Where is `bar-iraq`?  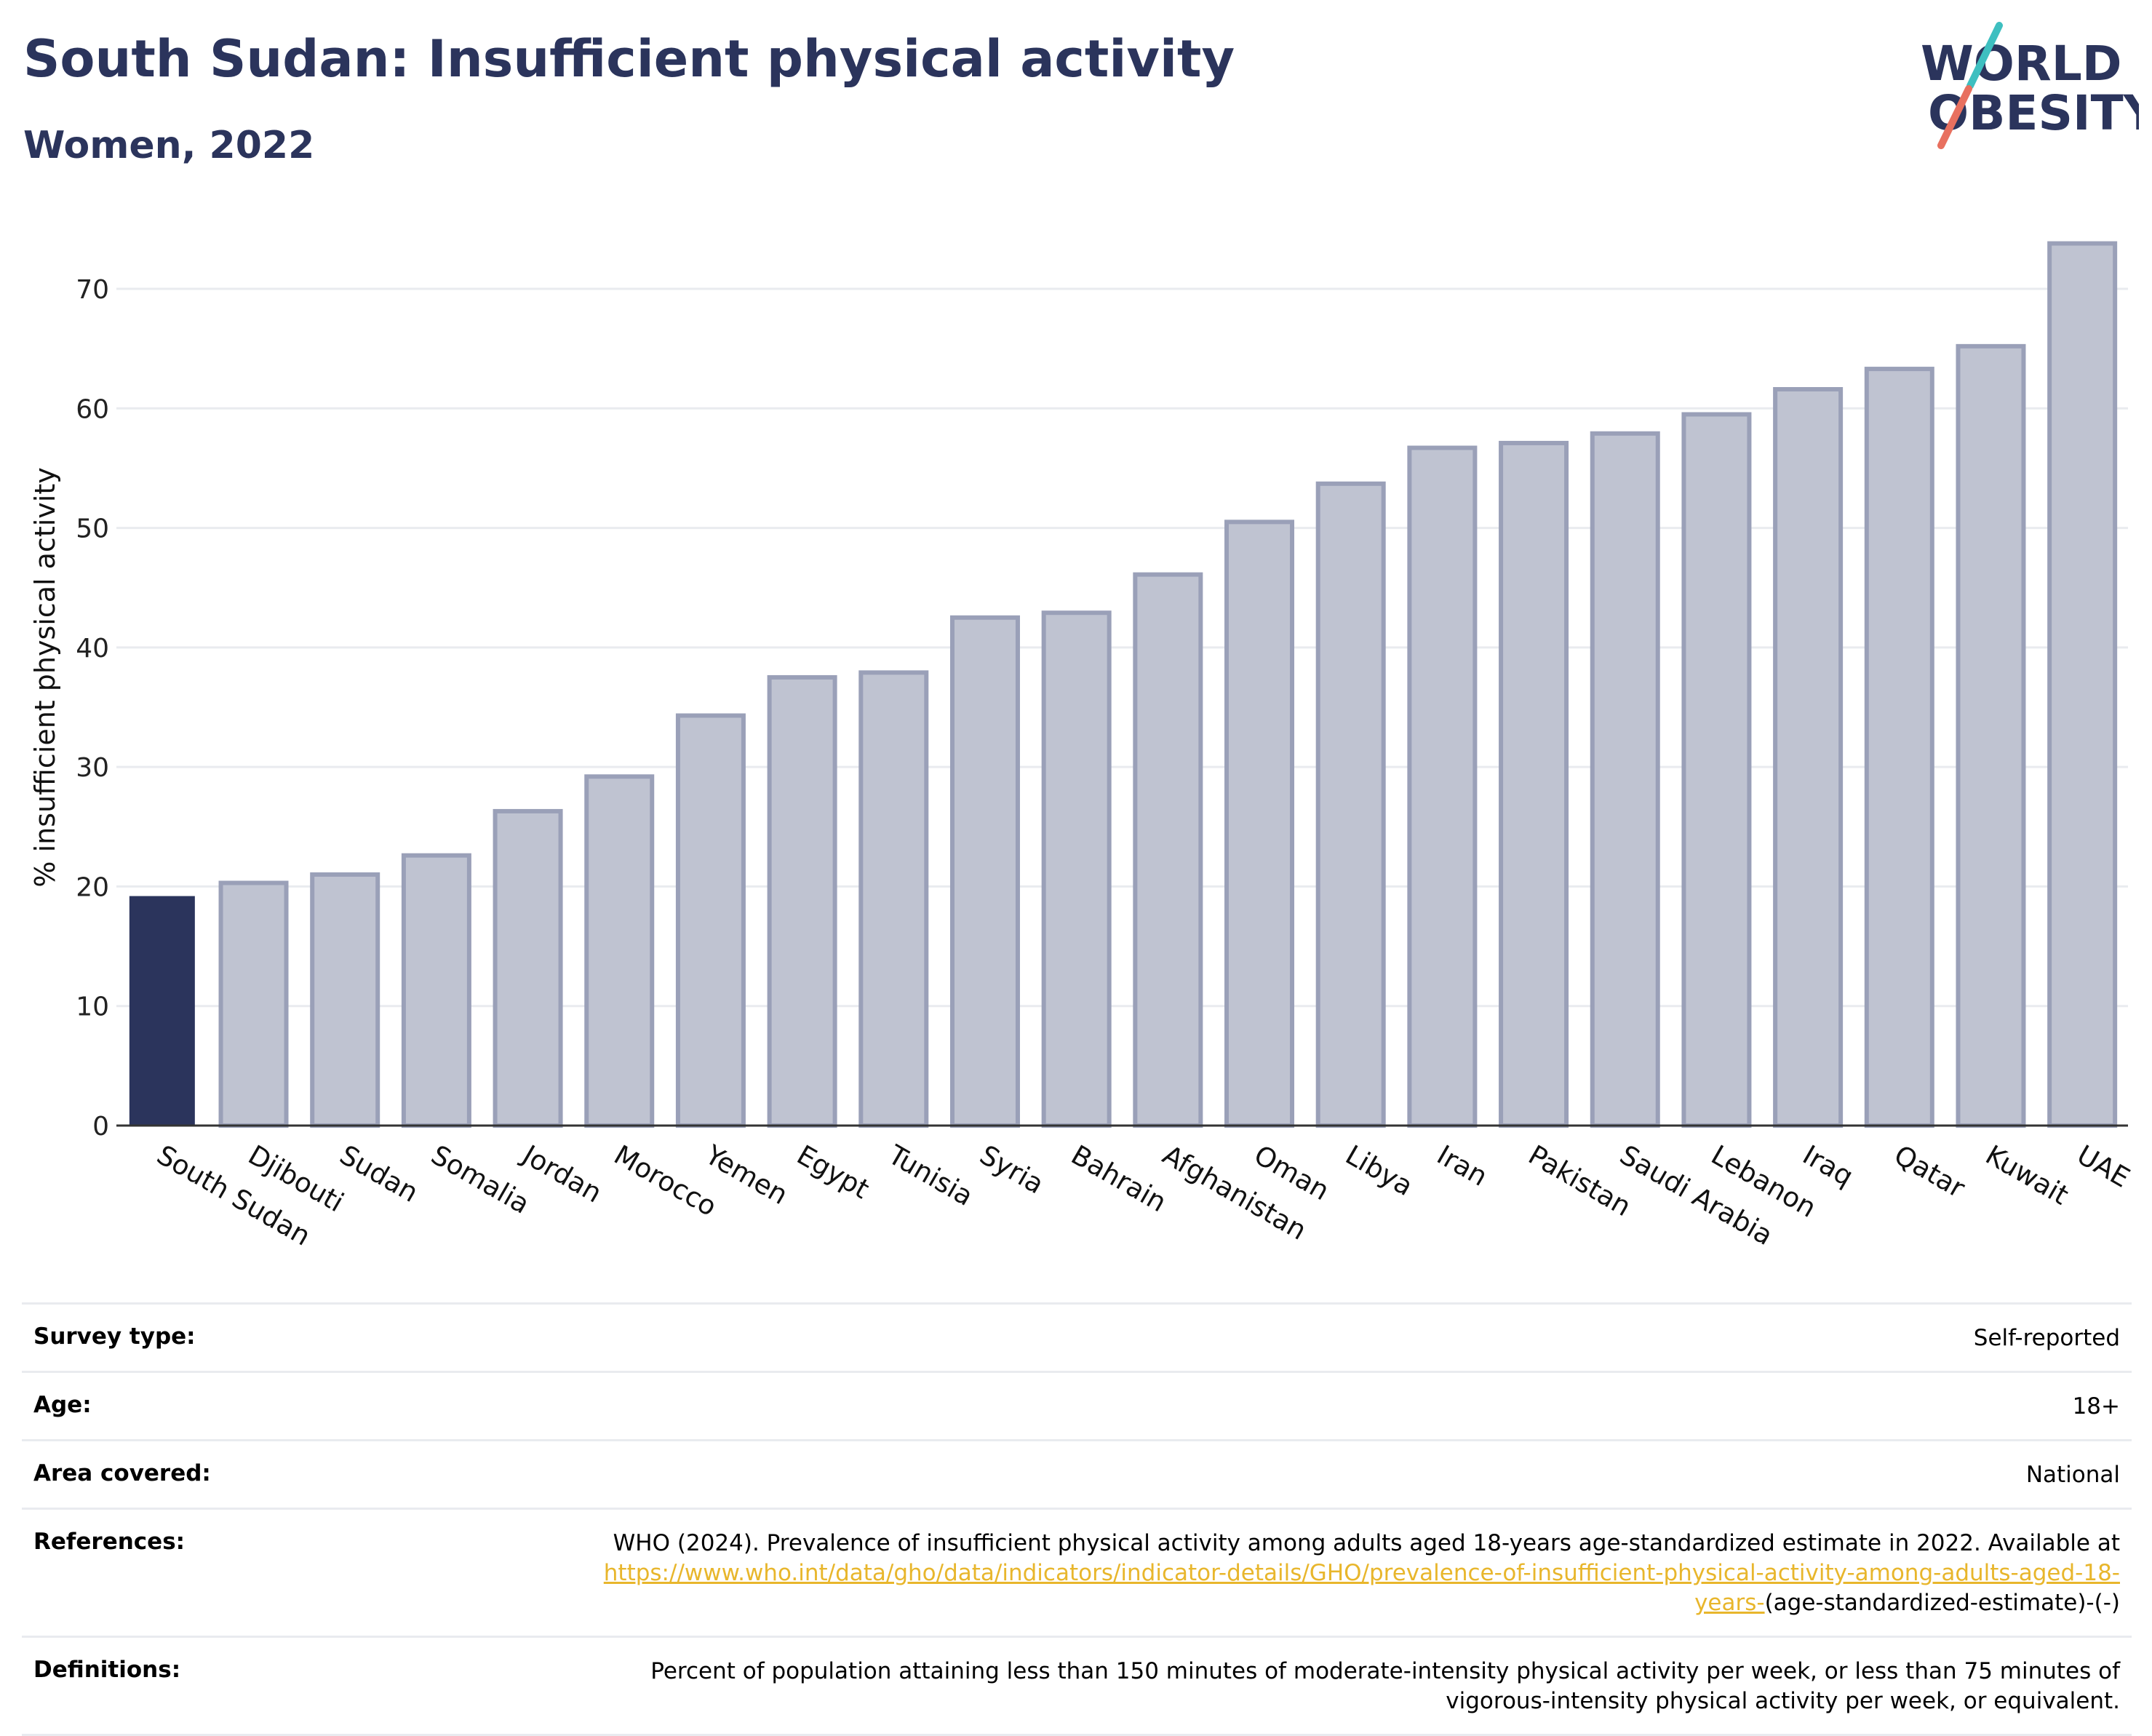 bar-iraq is located at coordinates (1808, 758).